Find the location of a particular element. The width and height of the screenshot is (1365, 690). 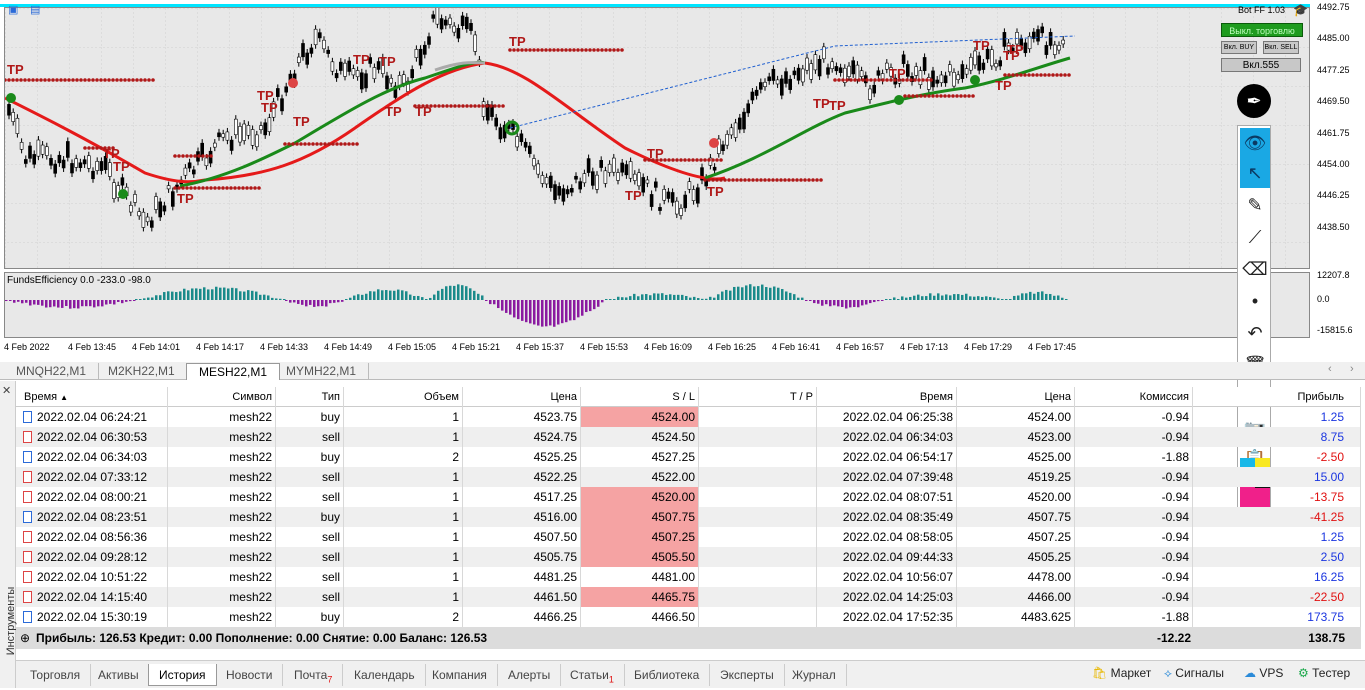

sell-deal-icon is located at coordinates (27, 537).